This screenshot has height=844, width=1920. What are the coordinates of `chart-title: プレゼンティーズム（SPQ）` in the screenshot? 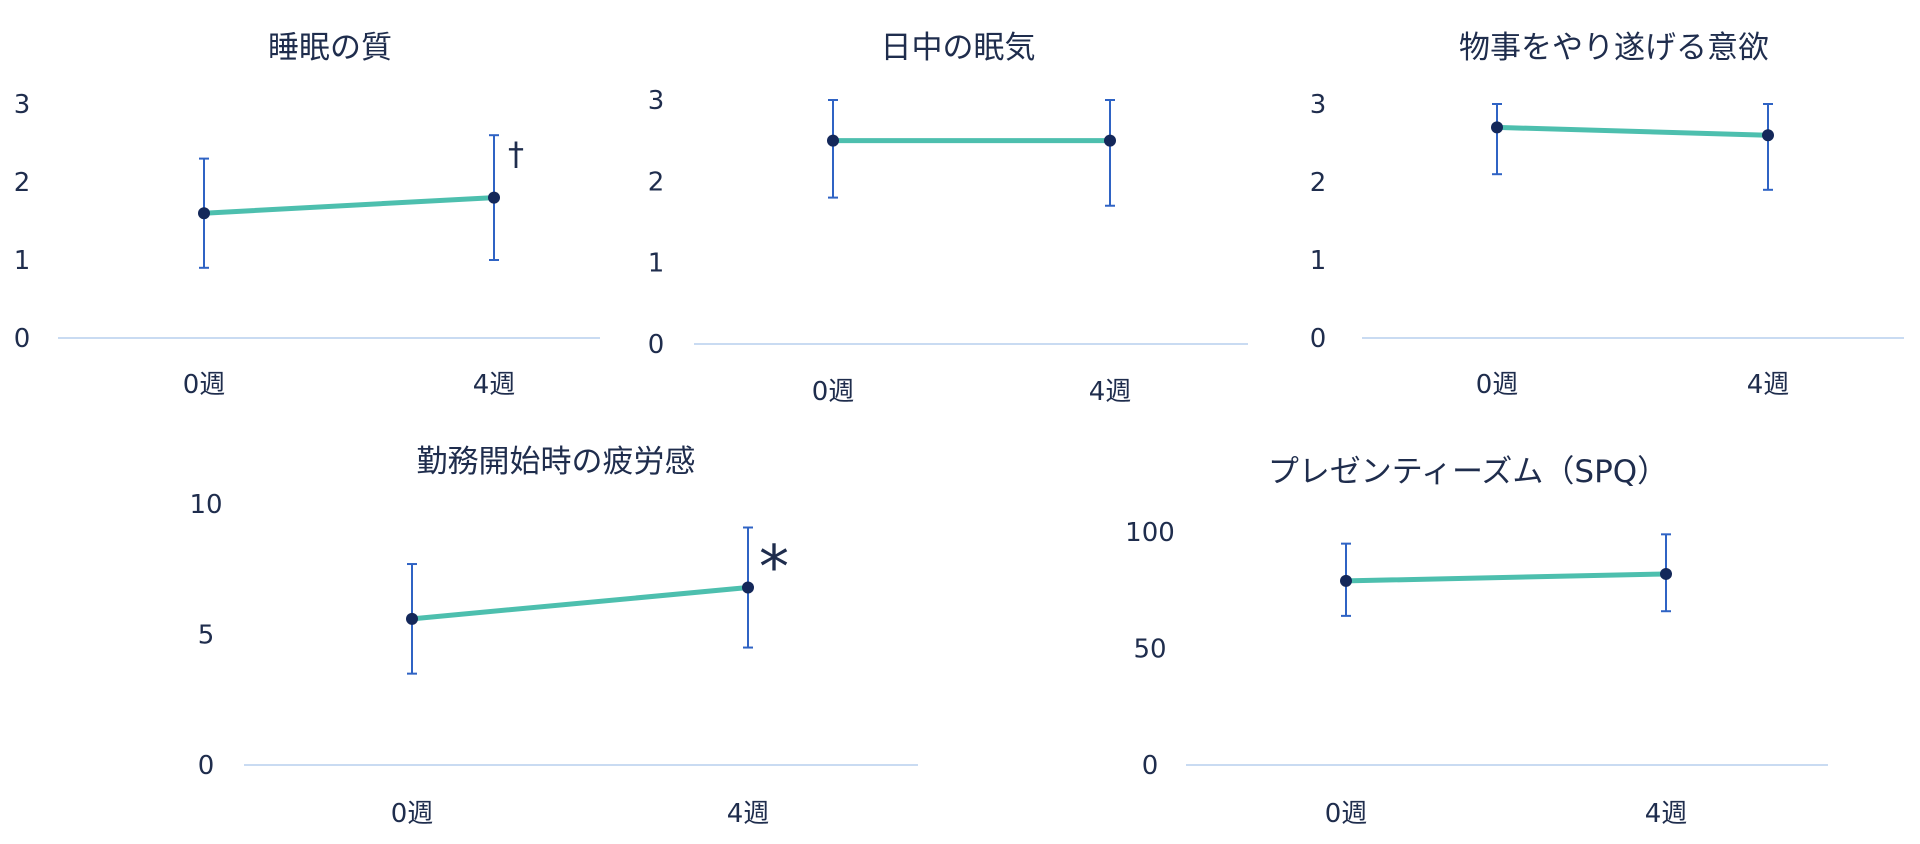 It's located at (1468, 472).